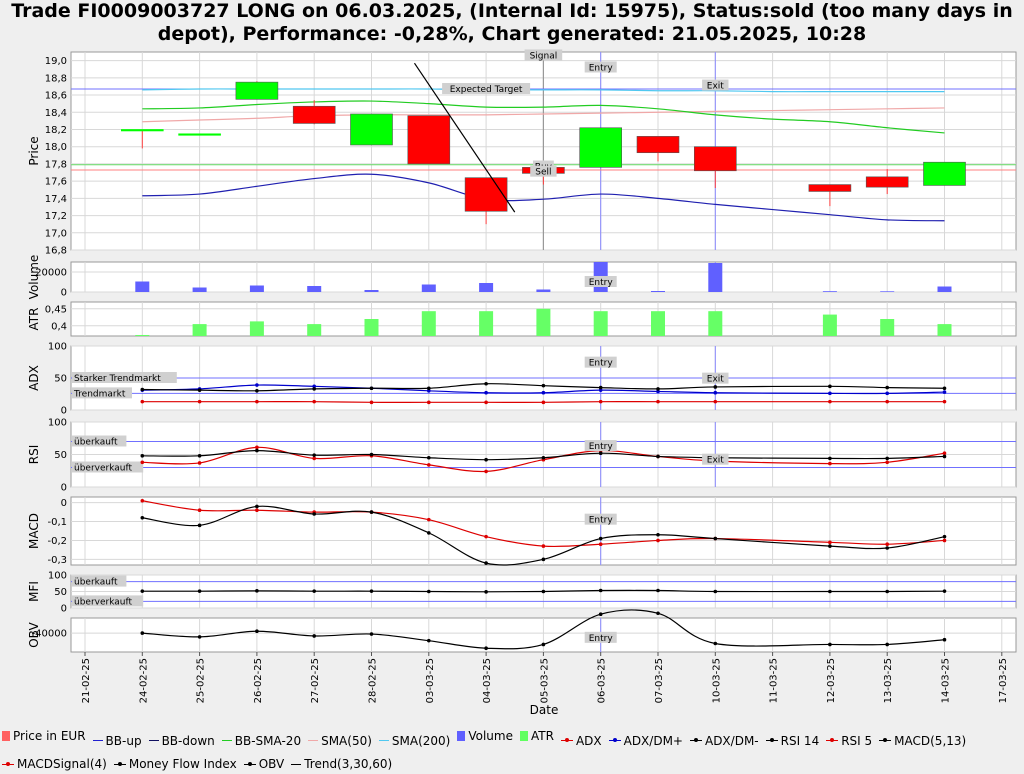 The width and height of the screenshot is (1024, 774). What do you see at coordinates (34, 319) in the screenshot?
I see `atr-y-label: ATR` at bounding box center [34, 319].